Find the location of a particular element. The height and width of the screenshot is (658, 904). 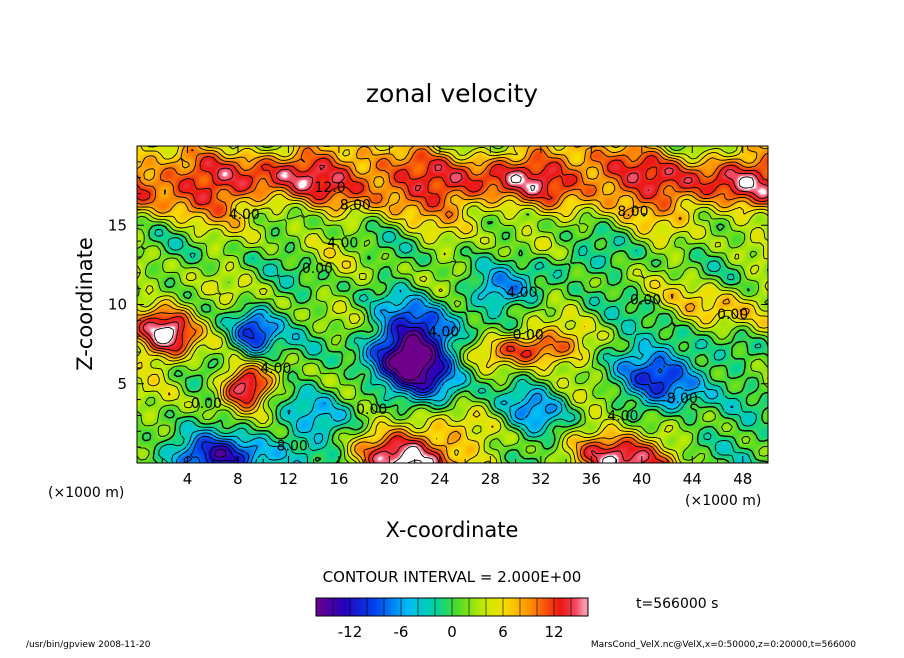

x-tick-label: 4 is located at coordinates (188, 479).